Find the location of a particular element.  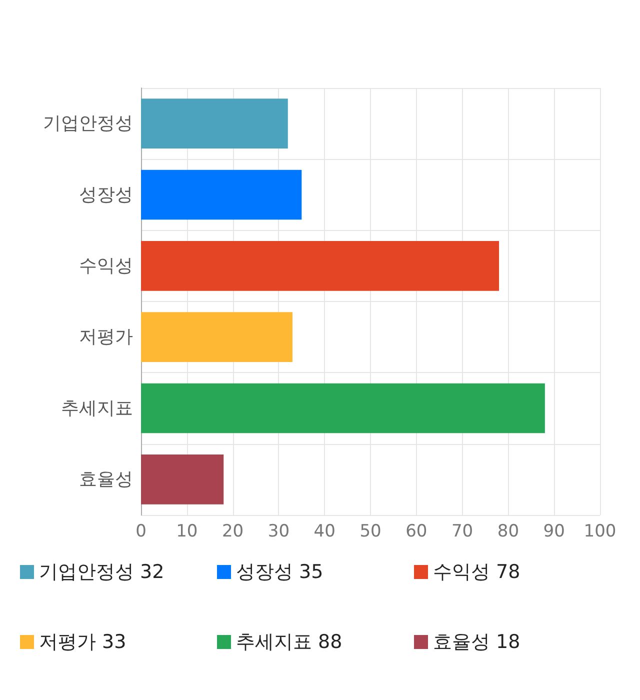

x-tick-label: 0 is located at coordinates (141, 532).